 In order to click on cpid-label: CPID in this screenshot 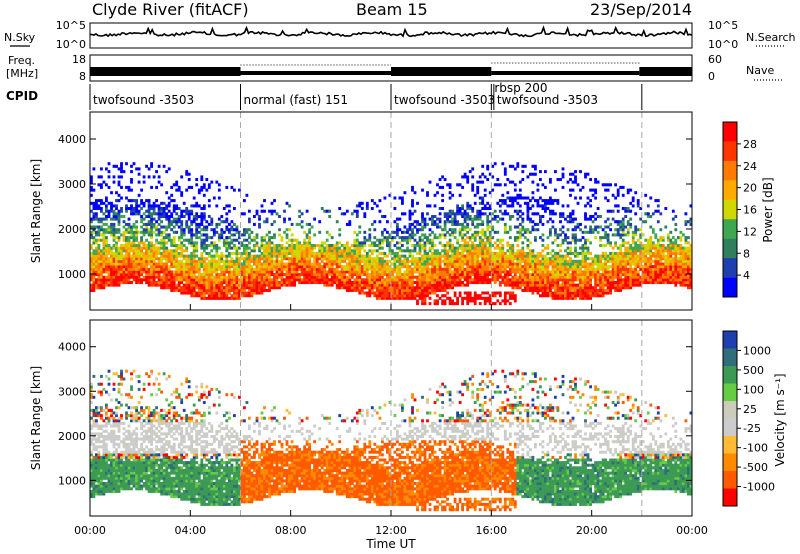, I will do `click(22, 96)`.